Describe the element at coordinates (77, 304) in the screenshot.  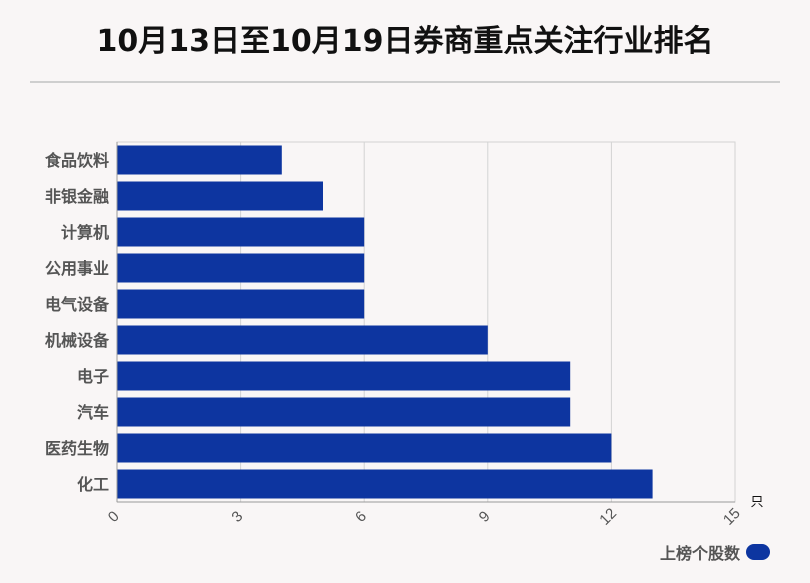
I see `category-label: 电气设备` at that location.